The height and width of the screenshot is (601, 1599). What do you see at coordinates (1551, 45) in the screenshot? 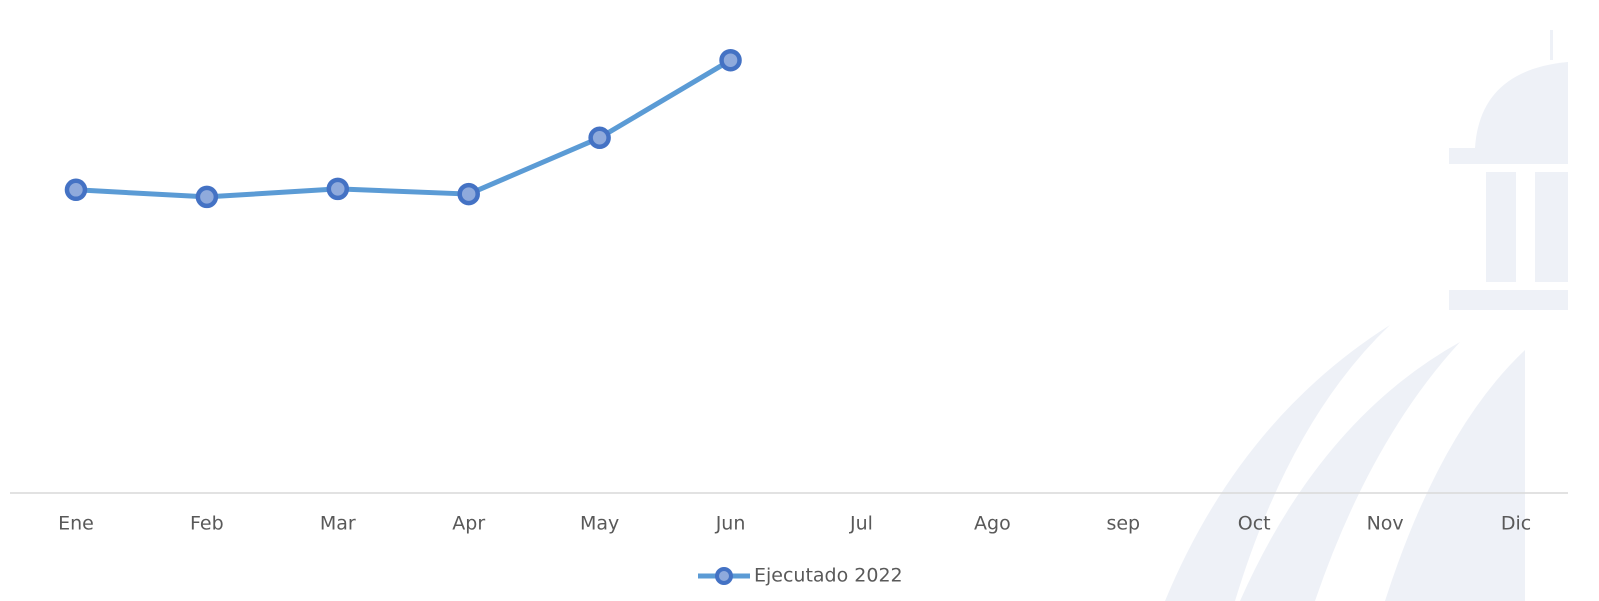
I see `watermark-spire` at bounding box center [1551, 45].